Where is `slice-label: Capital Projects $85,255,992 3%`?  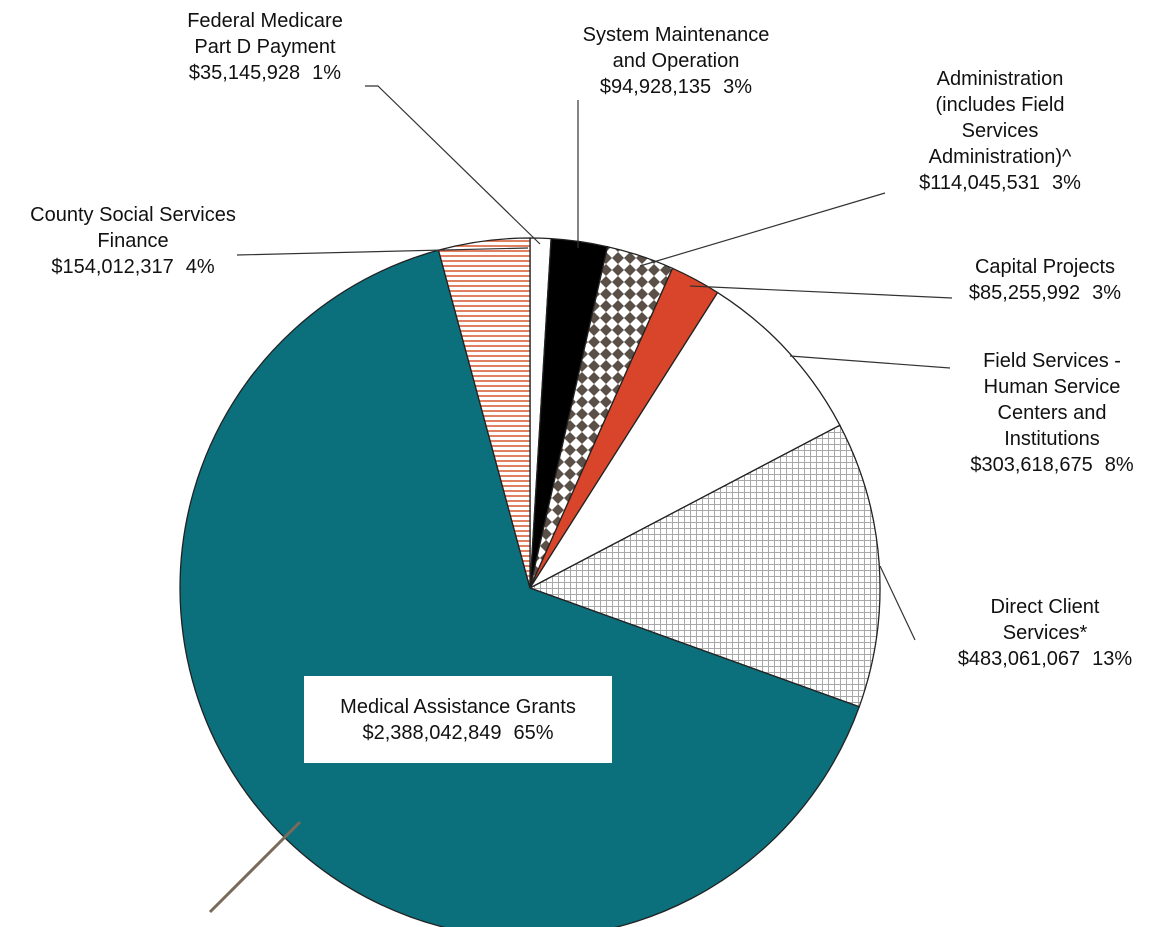
slice-label: Capital Projects $85,255,992 3% is located at coordinates (1045, 280).